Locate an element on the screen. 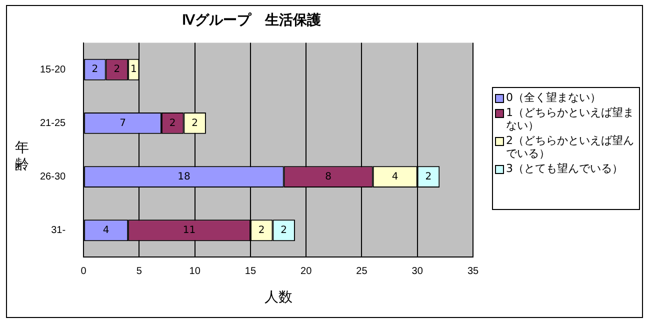  legend-label: 0（全く望まない） is located at coordinates (553, 97).